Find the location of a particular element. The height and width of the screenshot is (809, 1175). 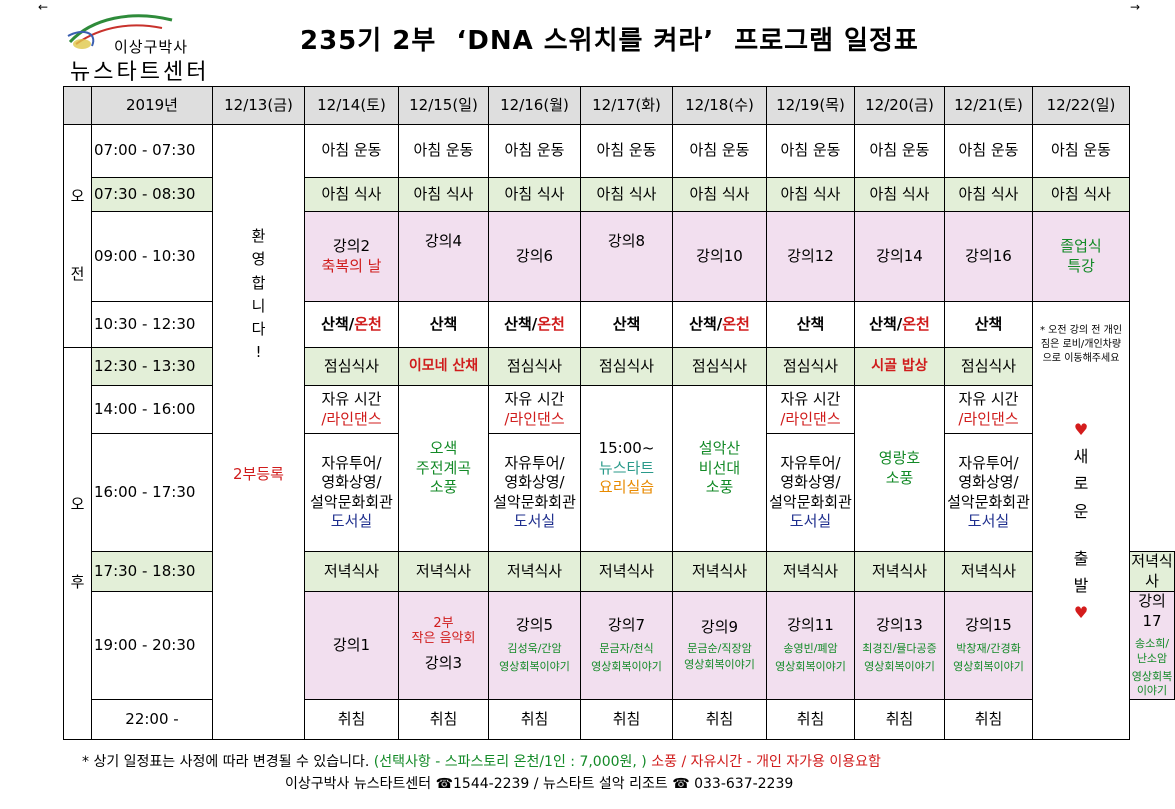

class-name: 뉴스타트 is located at coordinates (626, 467).